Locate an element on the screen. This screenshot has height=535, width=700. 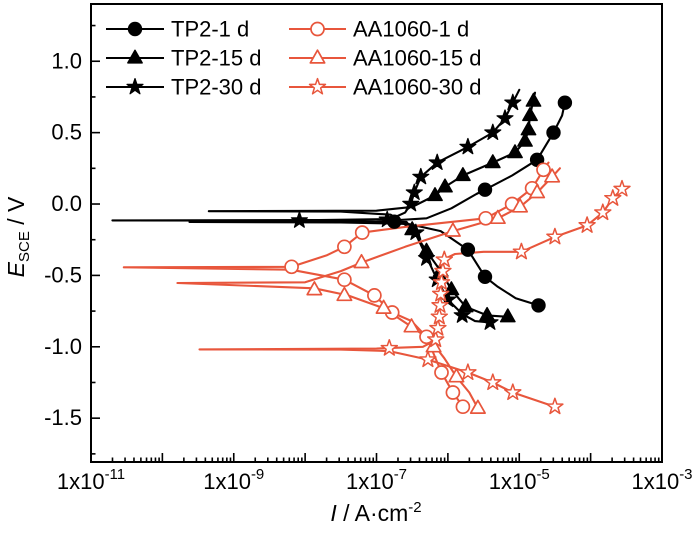
legend-entry-AA1060-1-d: AA1060-1 d is located at coordinates (379, 29).